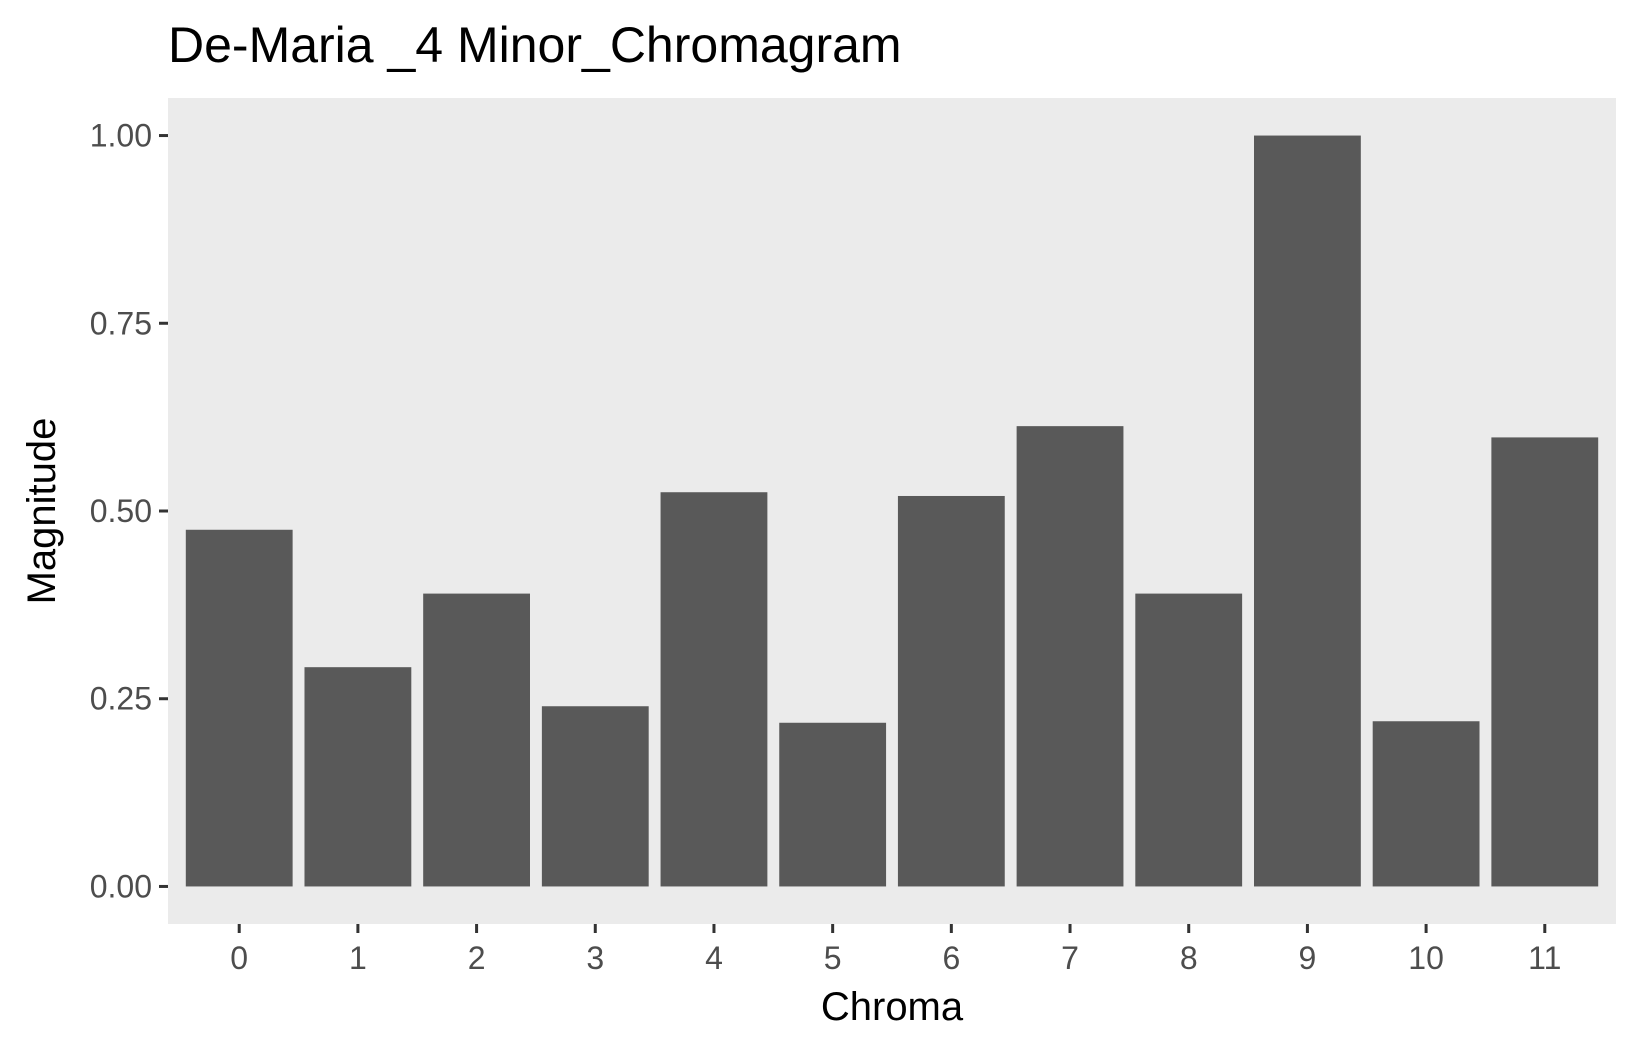 The image size is (1649, 1049). Describe the element at coordinates (1189, 958) in the screenshot. I see `x-tick-label: 8` at that location.